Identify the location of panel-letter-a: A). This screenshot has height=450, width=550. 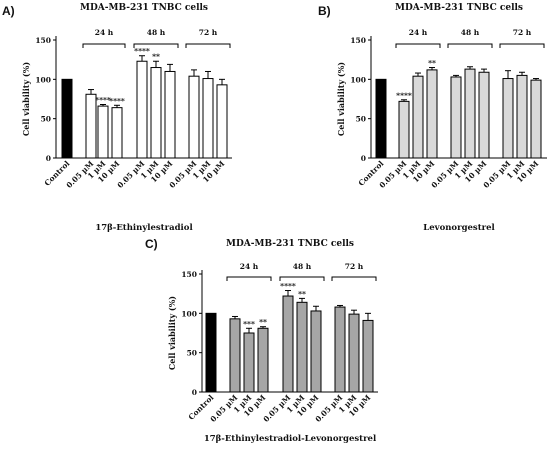
(8, 11).